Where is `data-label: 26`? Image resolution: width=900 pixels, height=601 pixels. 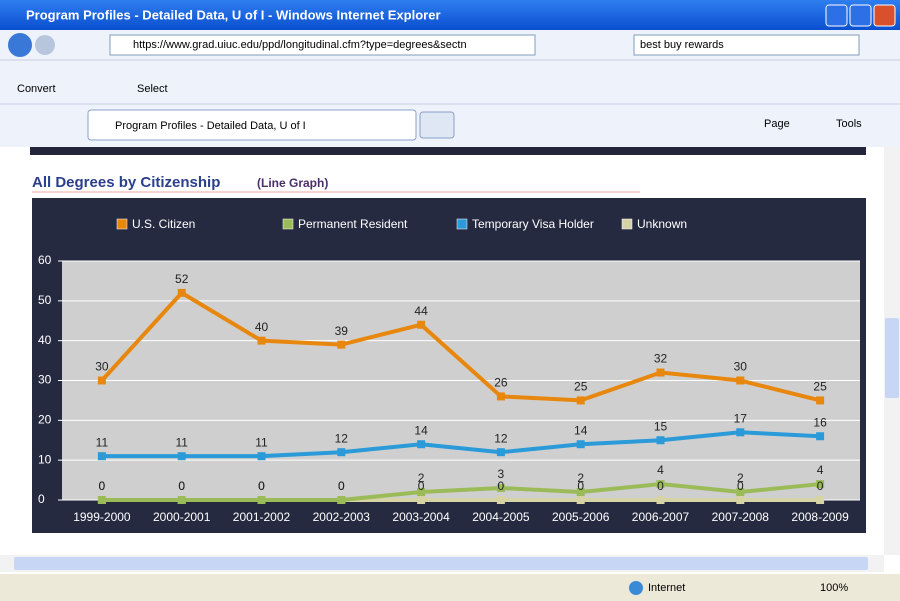
data-label: 26 is located at coordinates (501, 383).